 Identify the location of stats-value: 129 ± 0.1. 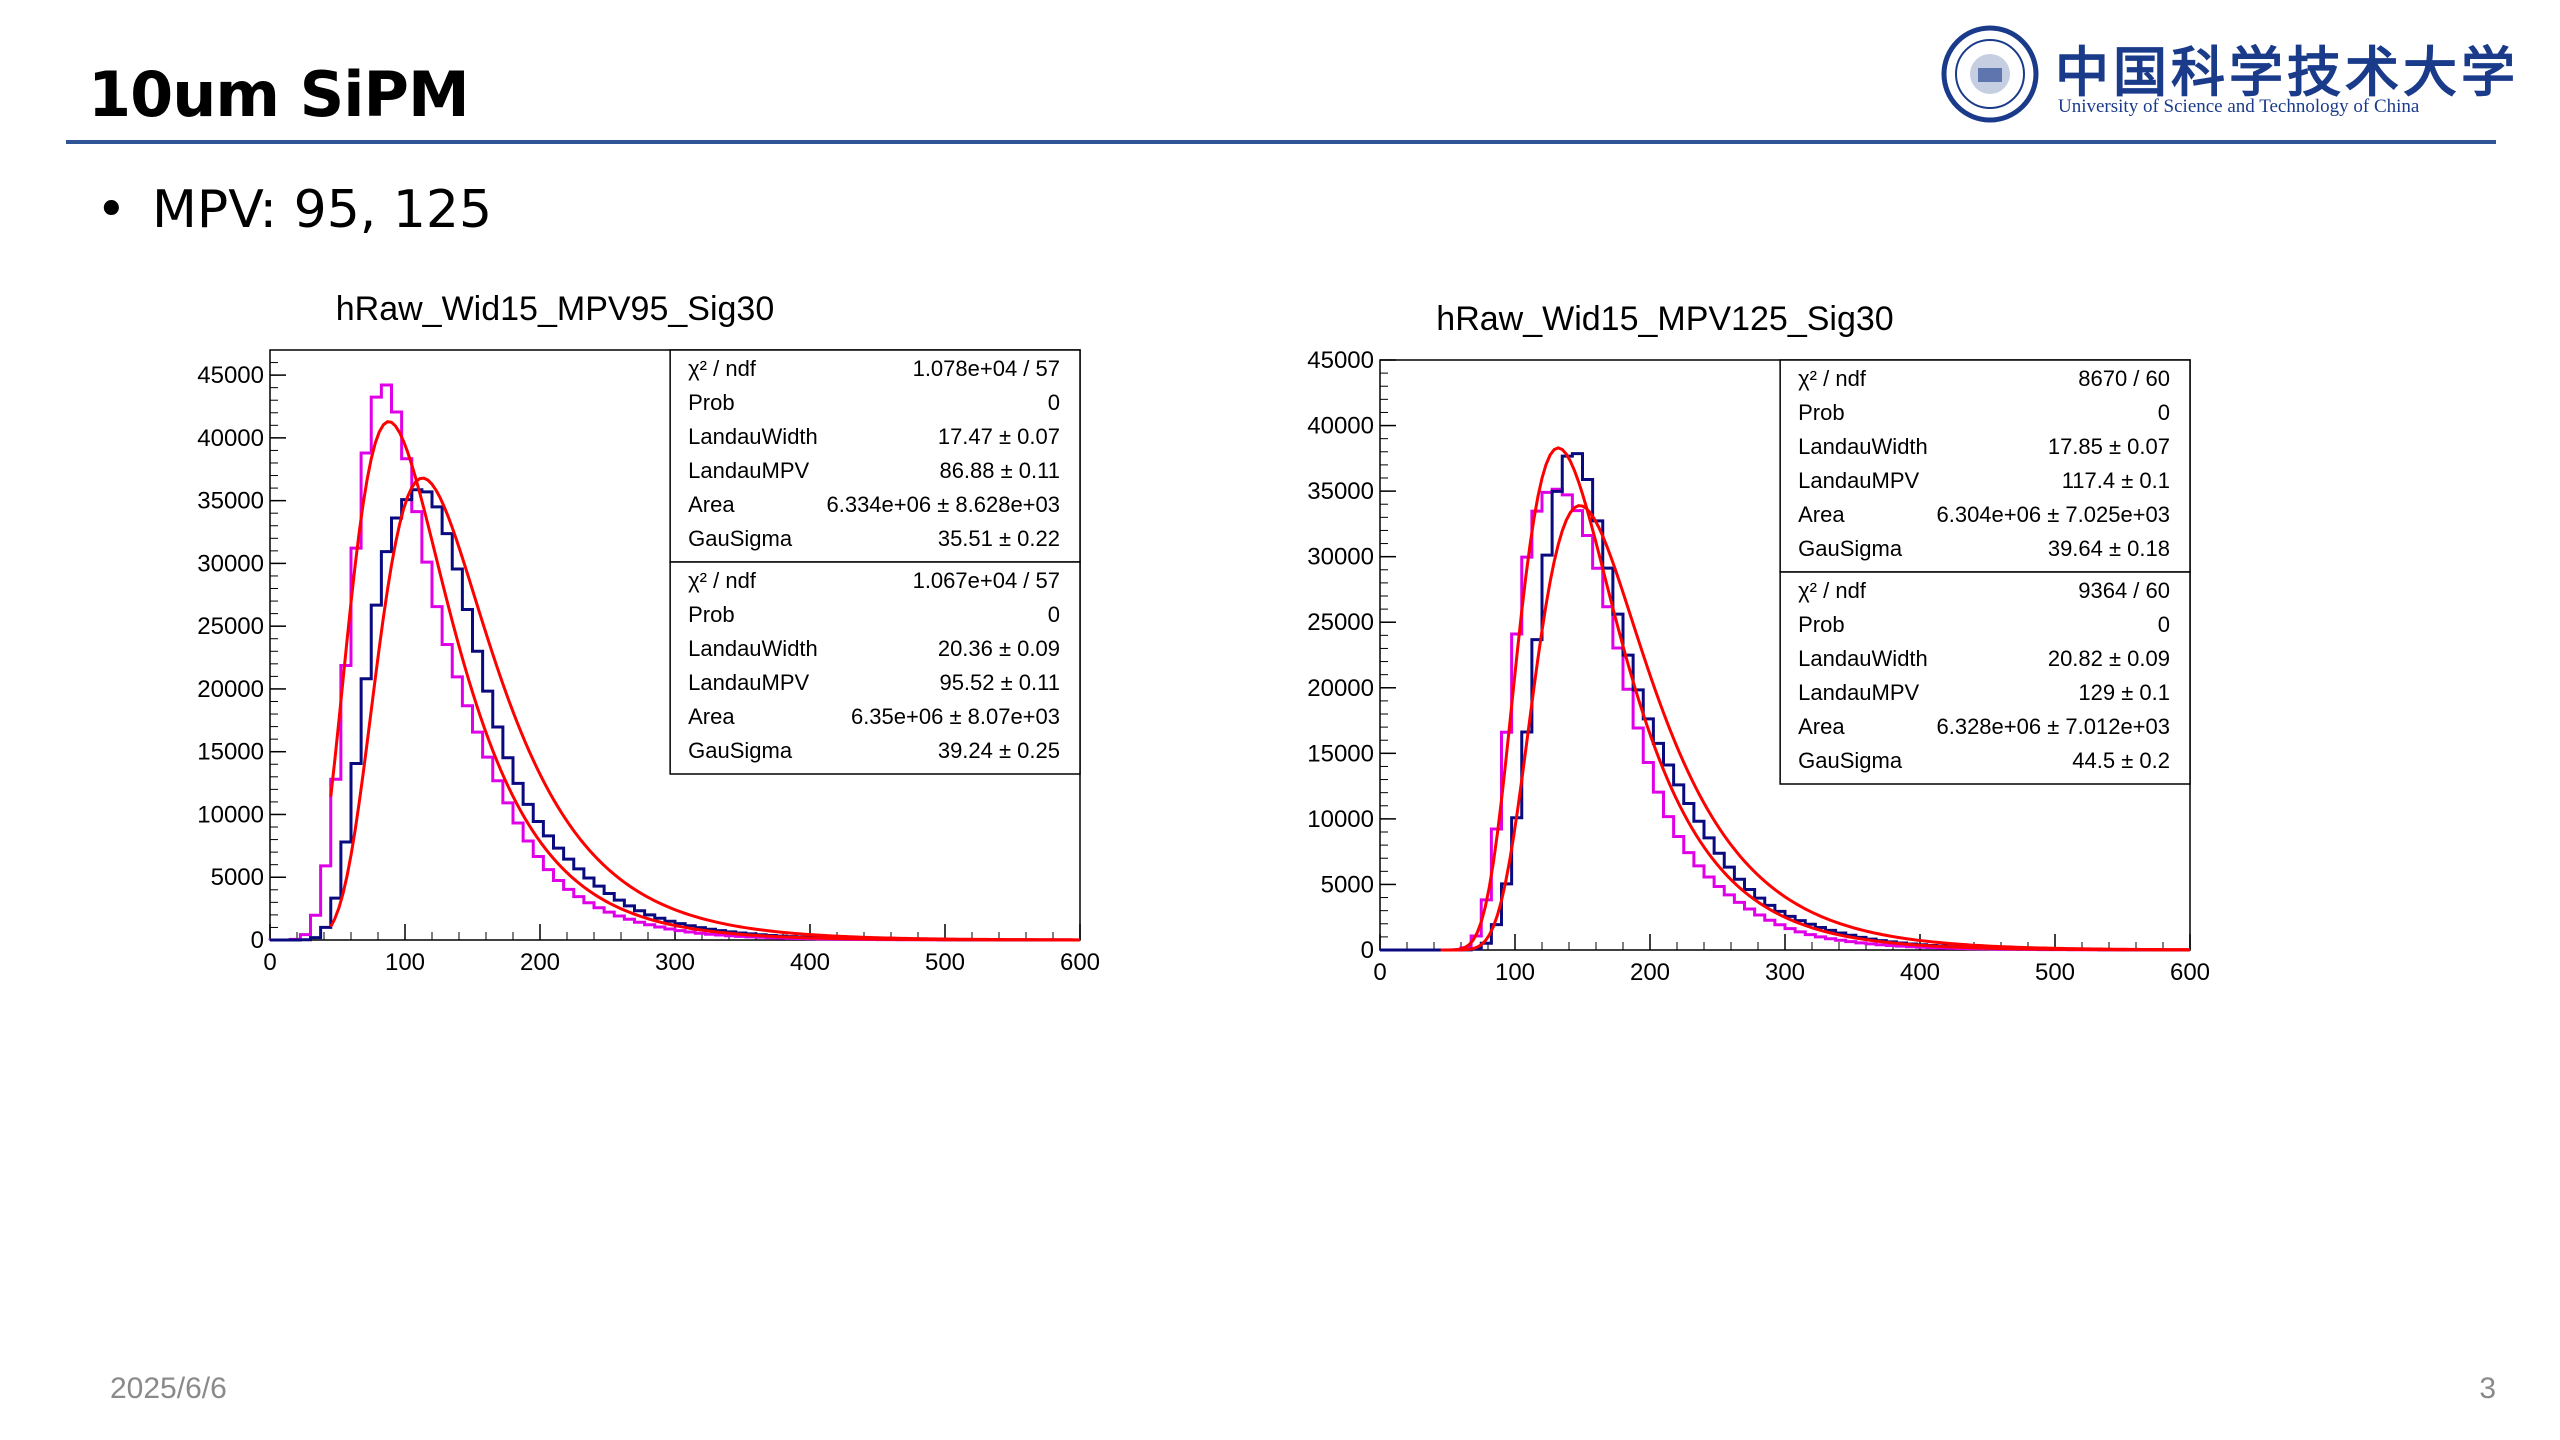
(2124, 692).